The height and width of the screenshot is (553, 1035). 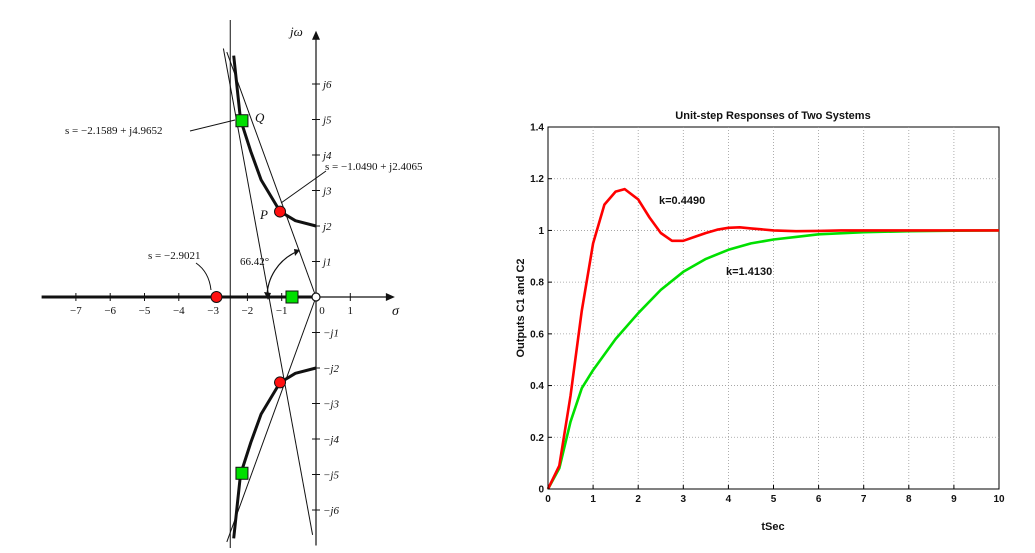 I want to click on y-tick-label: 0, so click(x=541, y=490).